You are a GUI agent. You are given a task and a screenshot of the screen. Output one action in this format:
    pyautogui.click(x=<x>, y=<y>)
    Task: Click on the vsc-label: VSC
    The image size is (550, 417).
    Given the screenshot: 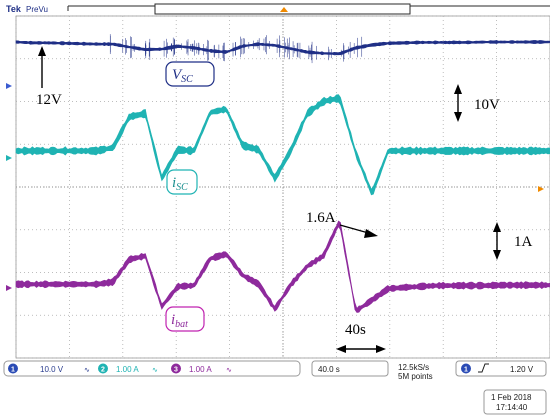 What is the action you would take?
    pyautogui.click(x=190, y=74)
    